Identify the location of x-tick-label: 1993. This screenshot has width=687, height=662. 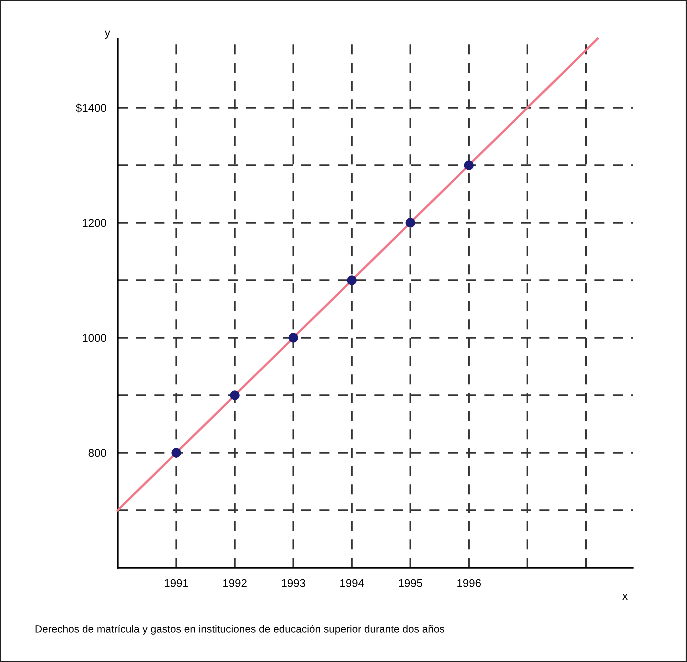
(294, 583).